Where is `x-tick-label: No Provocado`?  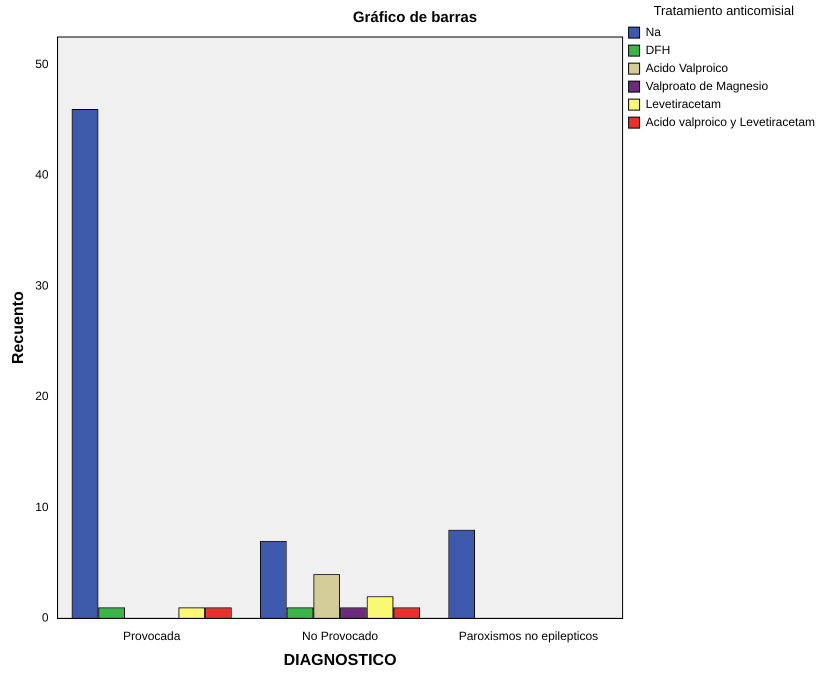
x-tick-label: No Provocado is located at coordinates (340, 635).